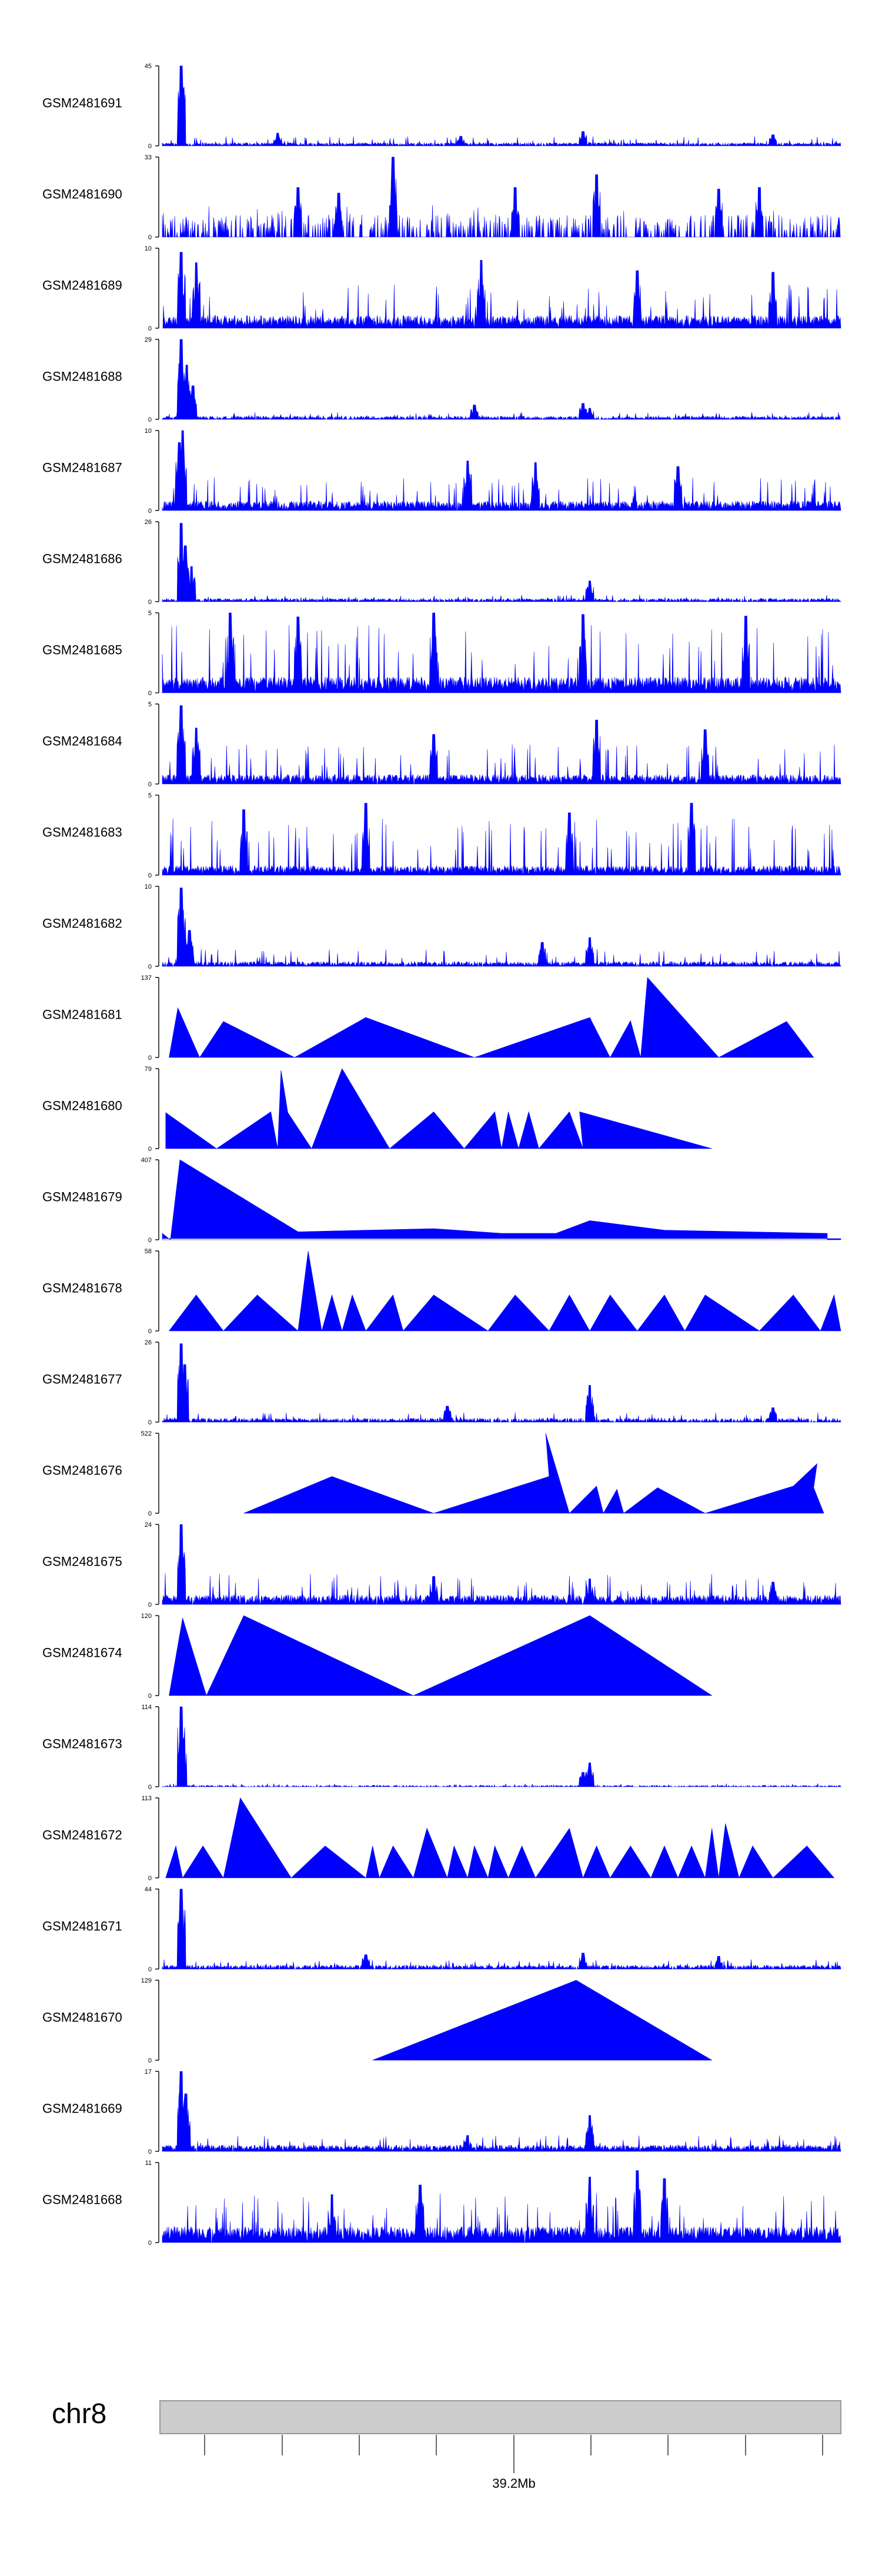 The height and width of the screenshot is (2576, 882). Describe the element at coordinates (146, 1616) in the screenshot. I see `y-max-label: 120` at that location.